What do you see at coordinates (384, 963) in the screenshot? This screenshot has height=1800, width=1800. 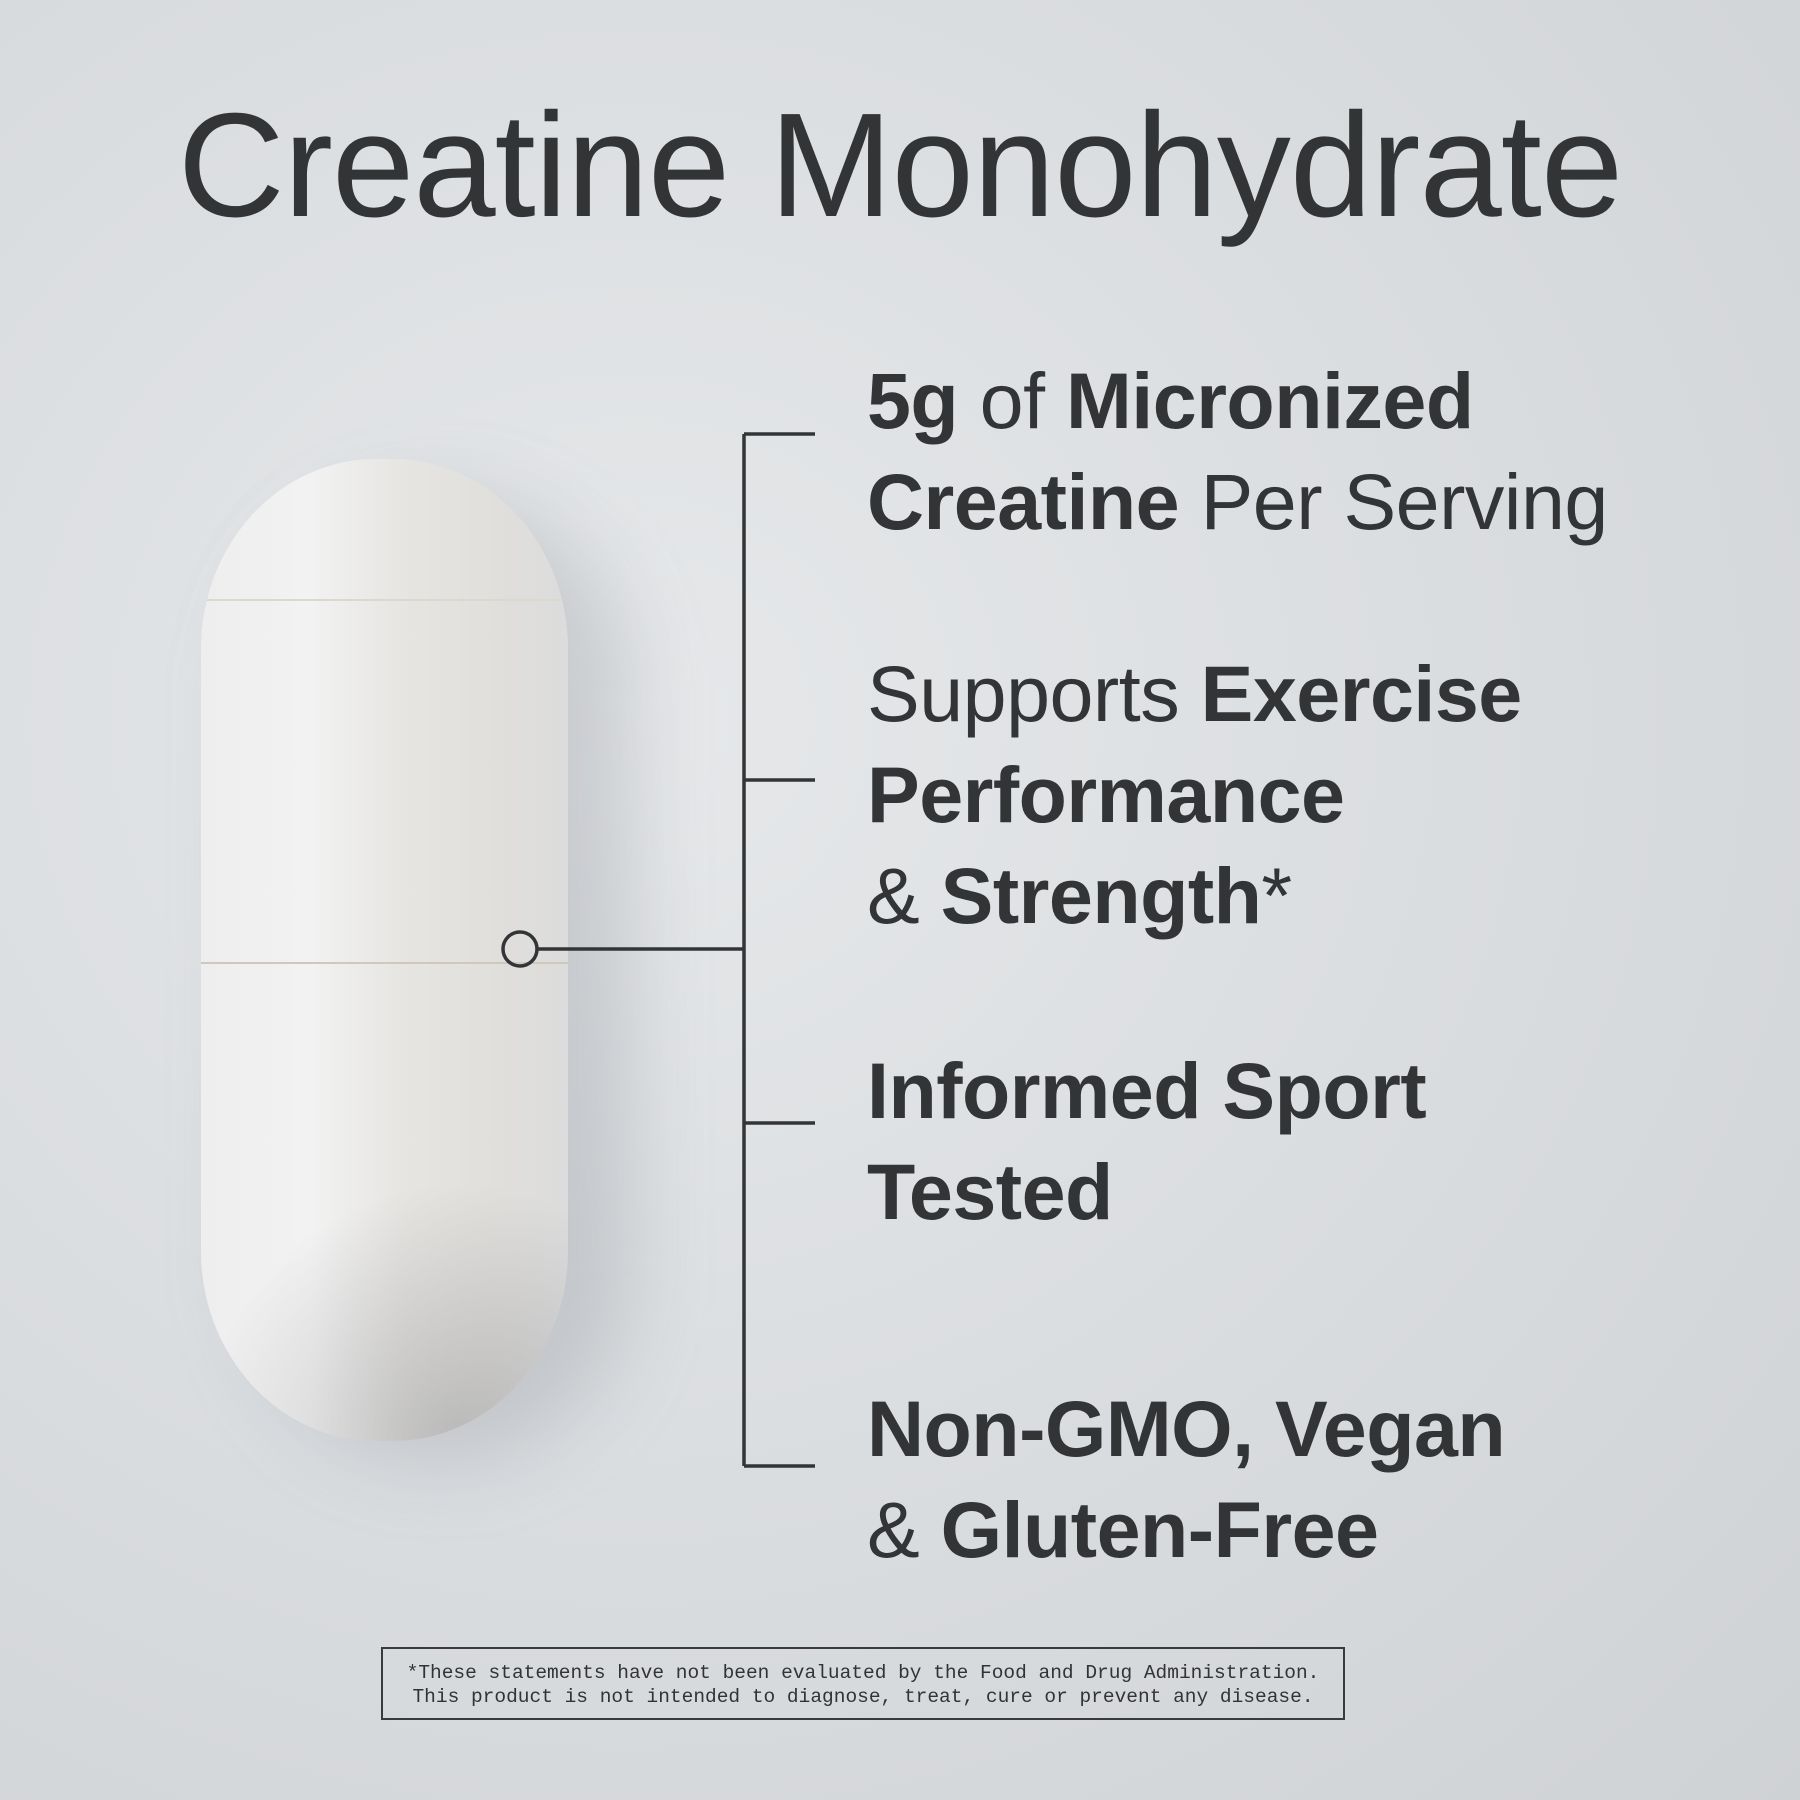 I see `capsule-seam` at bounding box center [384, 963].